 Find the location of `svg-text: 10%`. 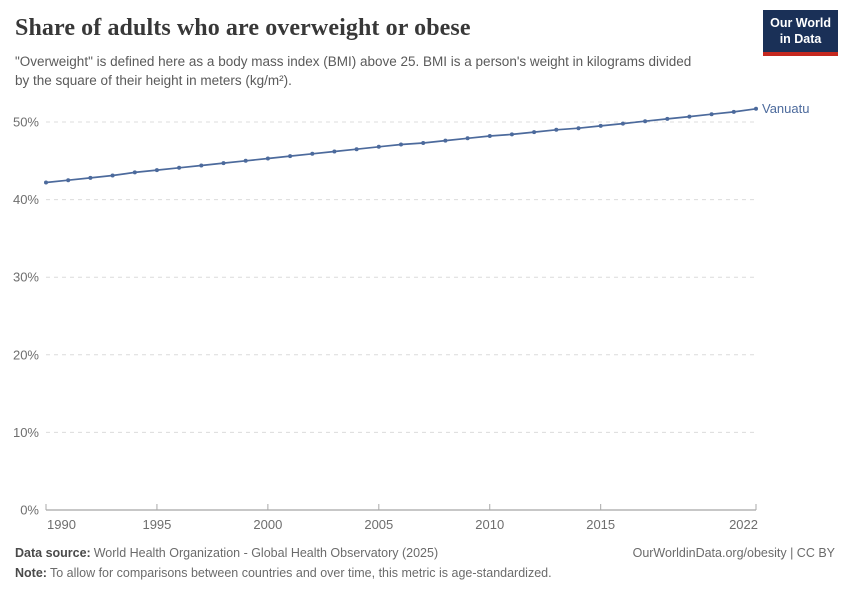

svg-text: 10% is located at coordinates (26, 432).